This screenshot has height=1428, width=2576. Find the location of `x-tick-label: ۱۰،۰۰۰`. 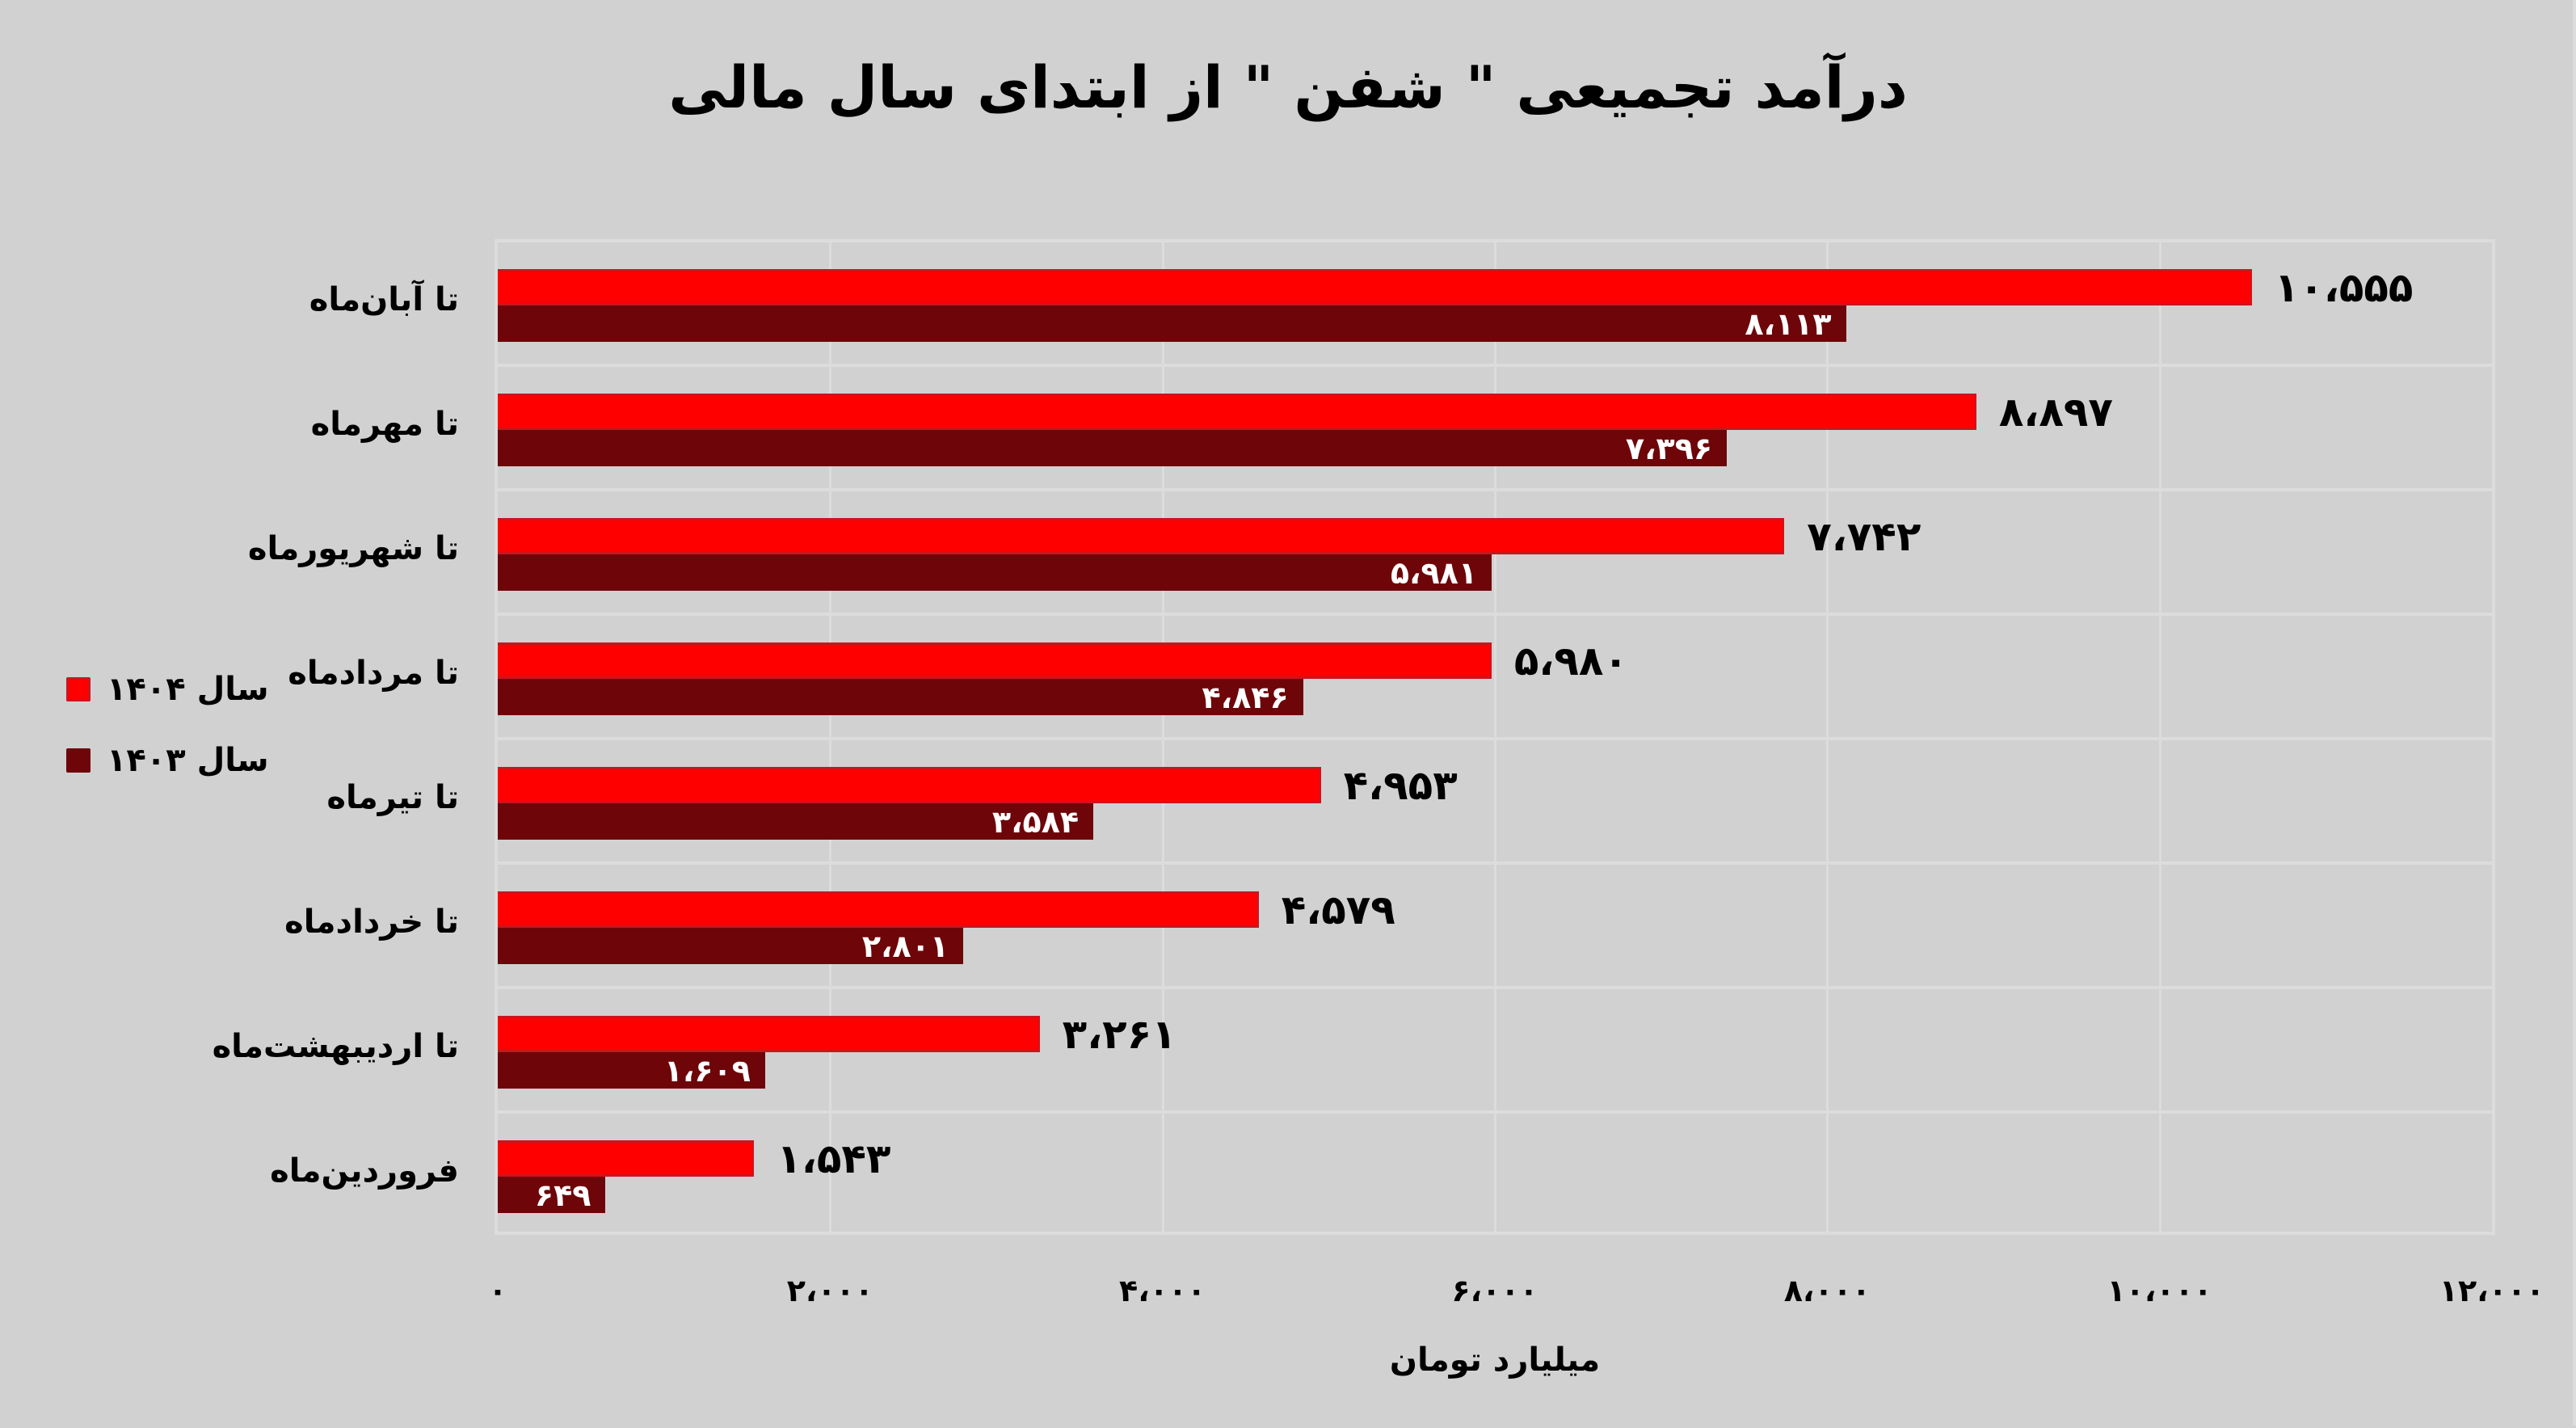

x-tick-label: ۱۰،۰۰۰ is located at coordinates (2159, 1290).